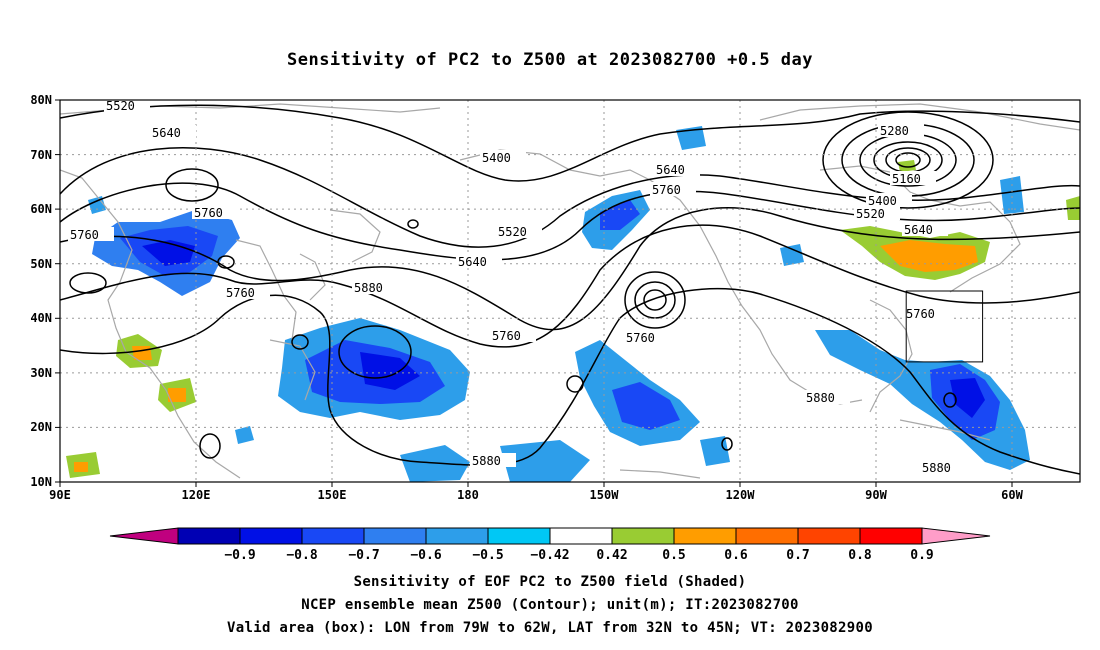 This screenshot has width=1100, height=650. What do you see at coordinates (41, 155) in the screenshot?
I see `lat-tick-label: 70N` at bounding box center [41, 155].